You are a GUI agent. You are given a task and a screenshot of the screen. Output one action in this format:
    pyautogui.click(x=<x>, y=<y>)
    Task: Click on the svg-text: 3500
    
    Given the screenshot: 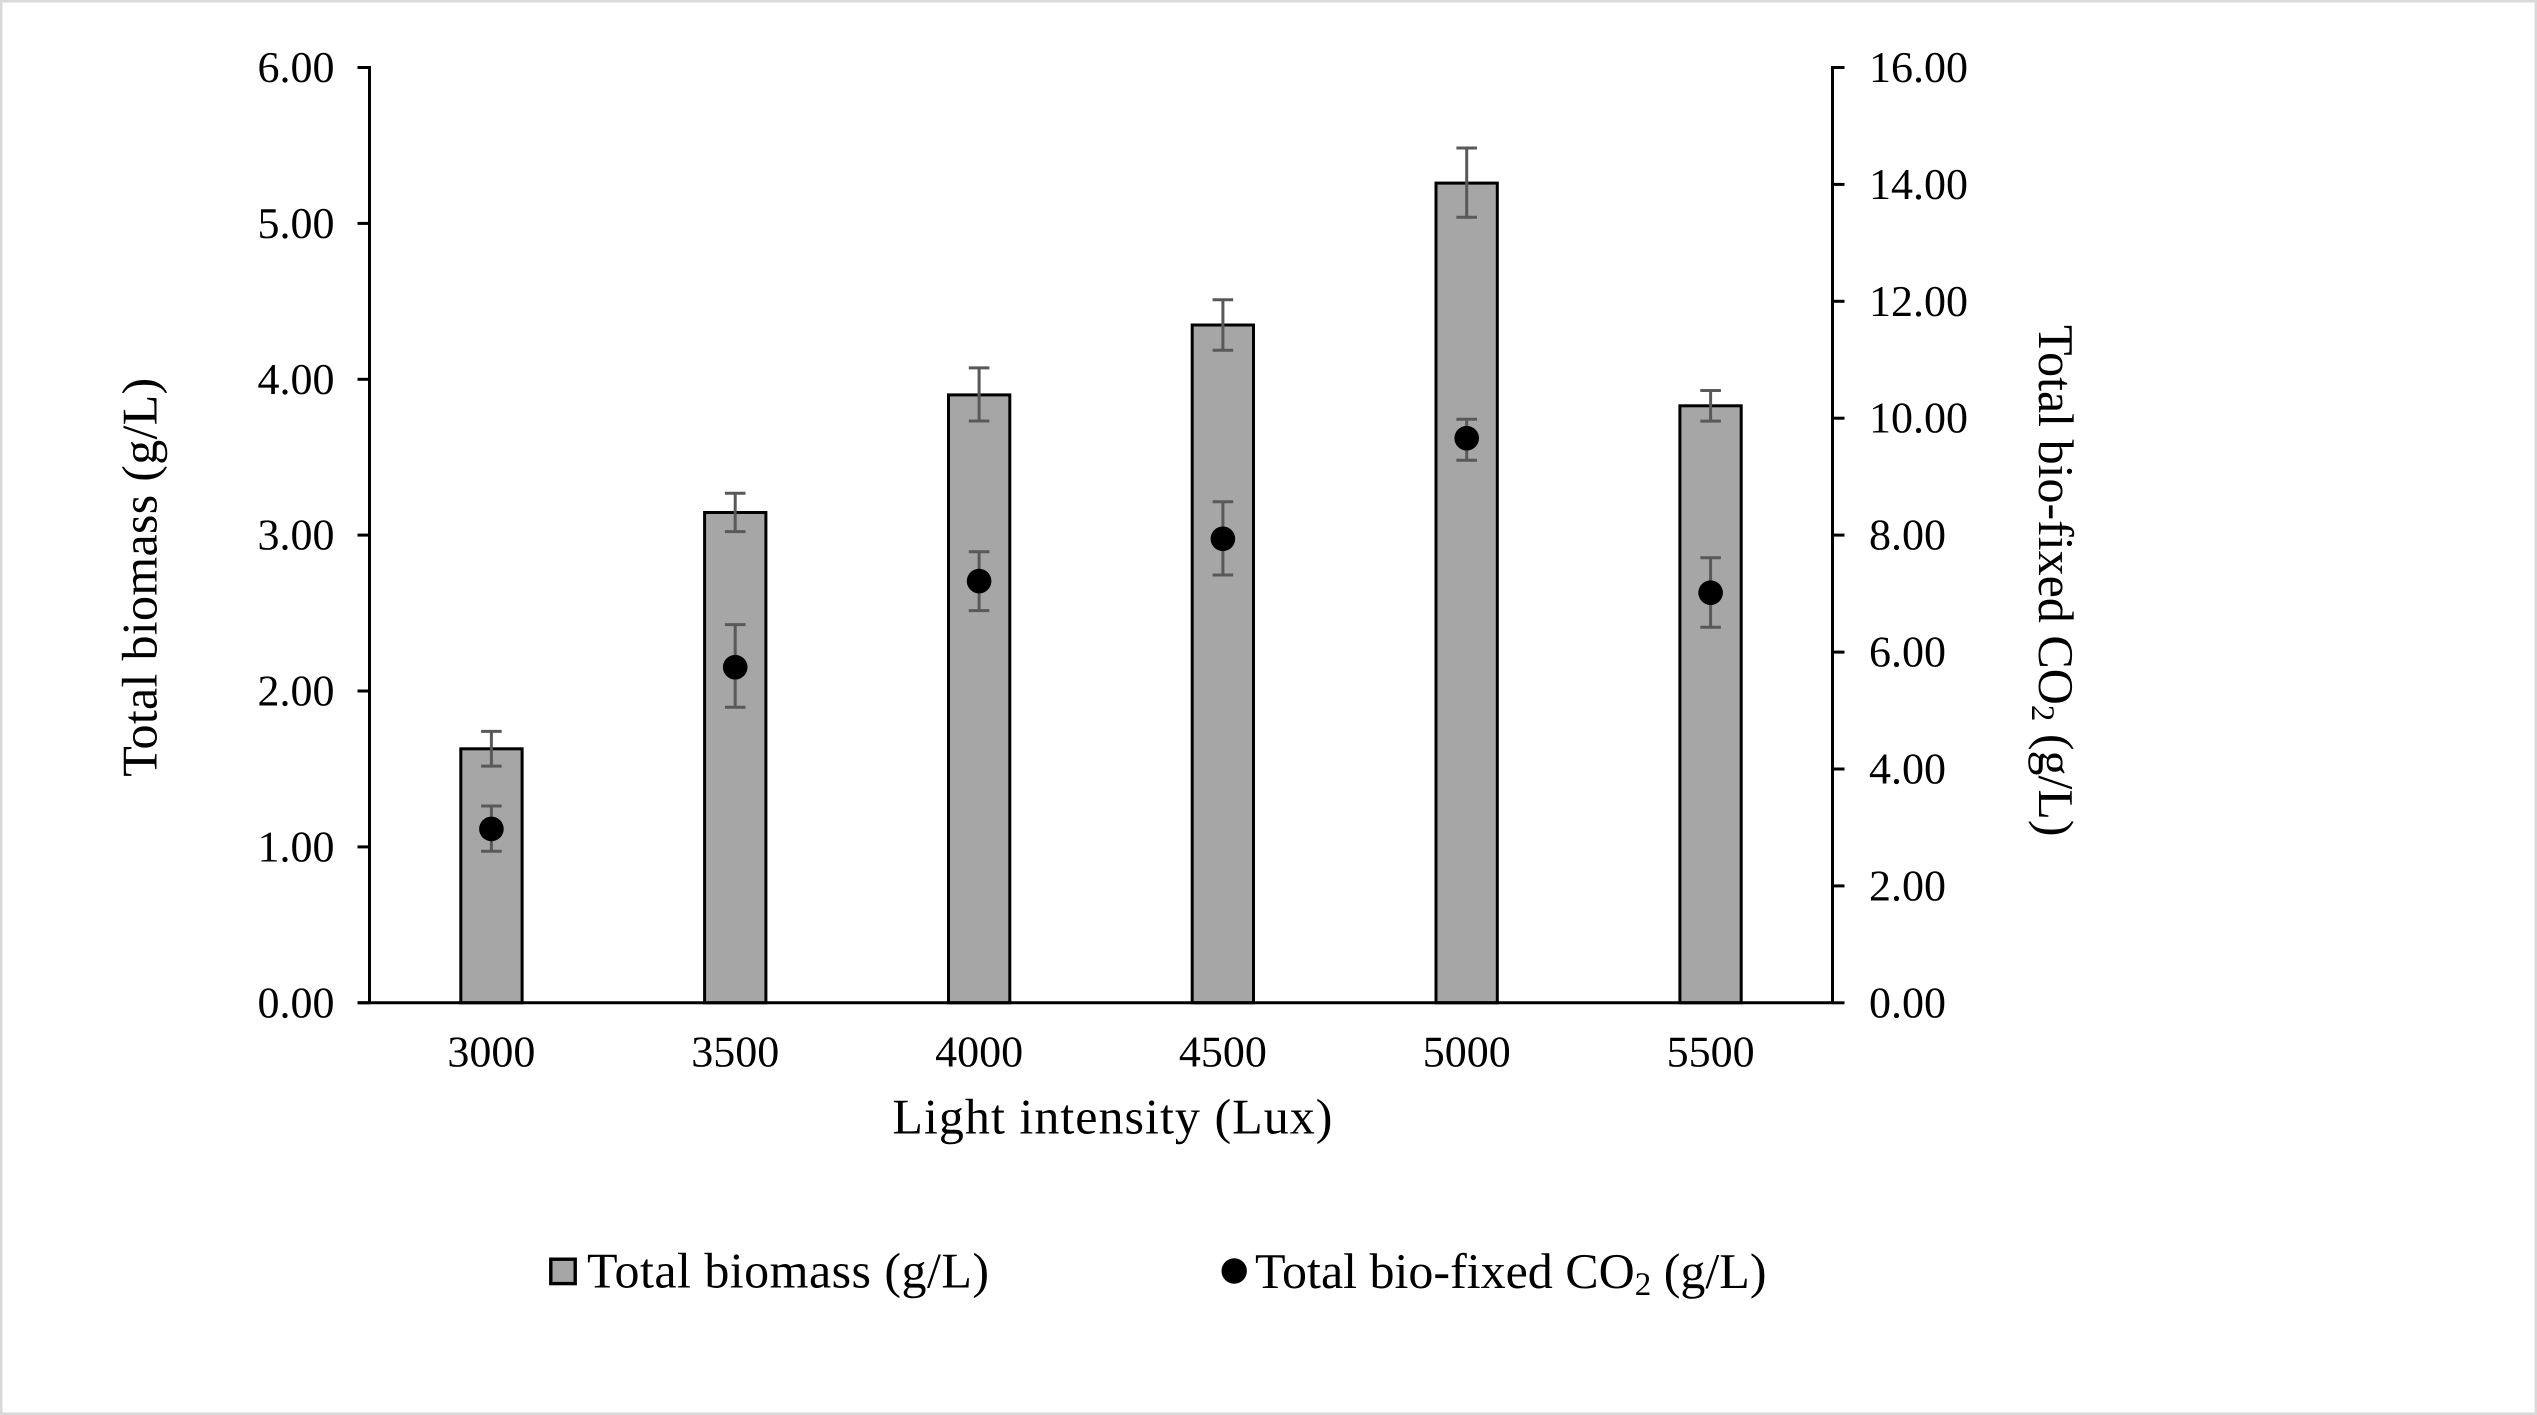 What is the action you would take?
    pyautogui.click(x=735, y=1051)
    